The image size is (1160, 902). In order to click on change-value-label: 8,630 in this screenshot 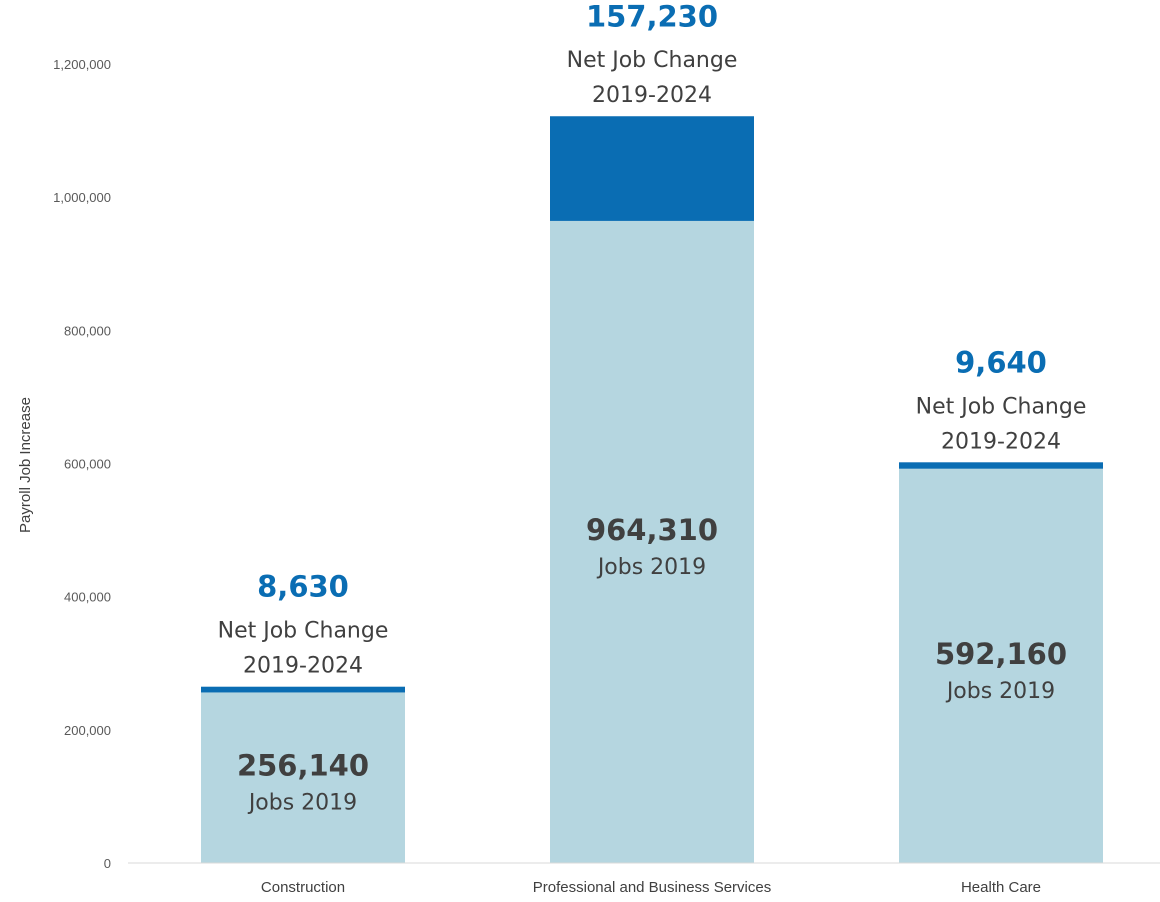, I will do `click(303, 587)`.